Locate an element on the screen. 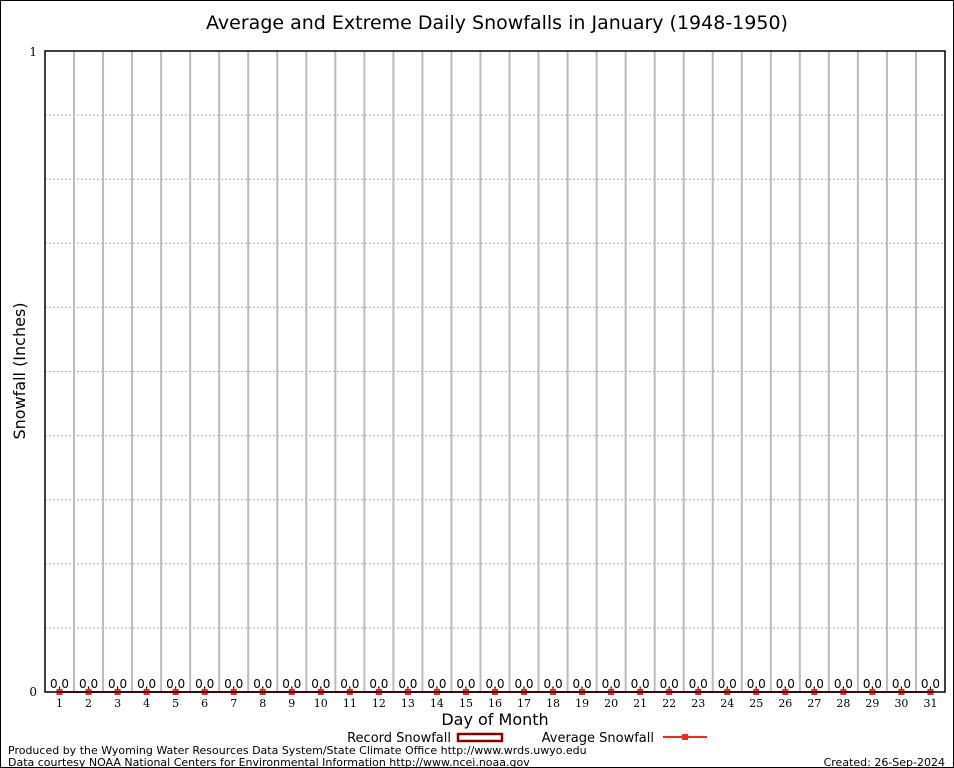 The width and height of the screenshot is (954, 768). x-tick-label: 18 is located at coordinates (553, 703).